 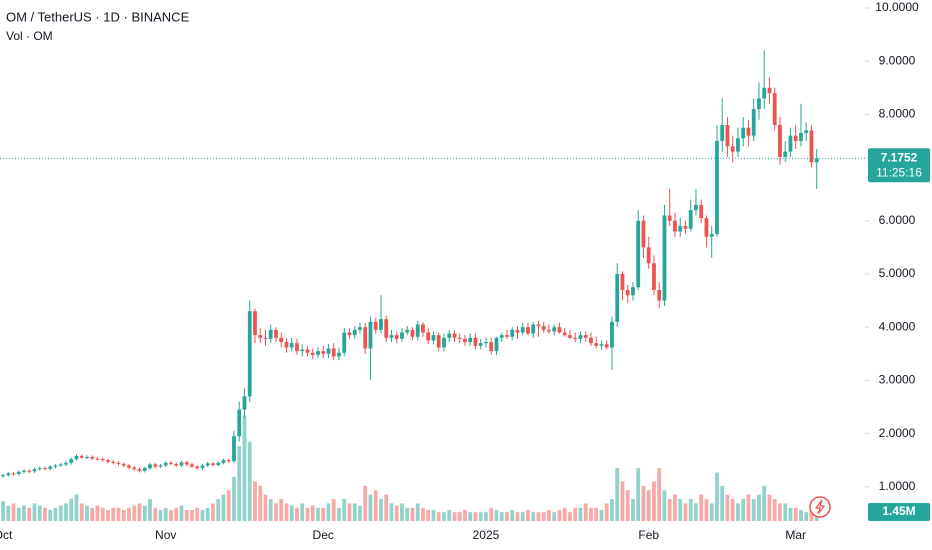 I want to click on legend-bg, so click(x=100, y=24).